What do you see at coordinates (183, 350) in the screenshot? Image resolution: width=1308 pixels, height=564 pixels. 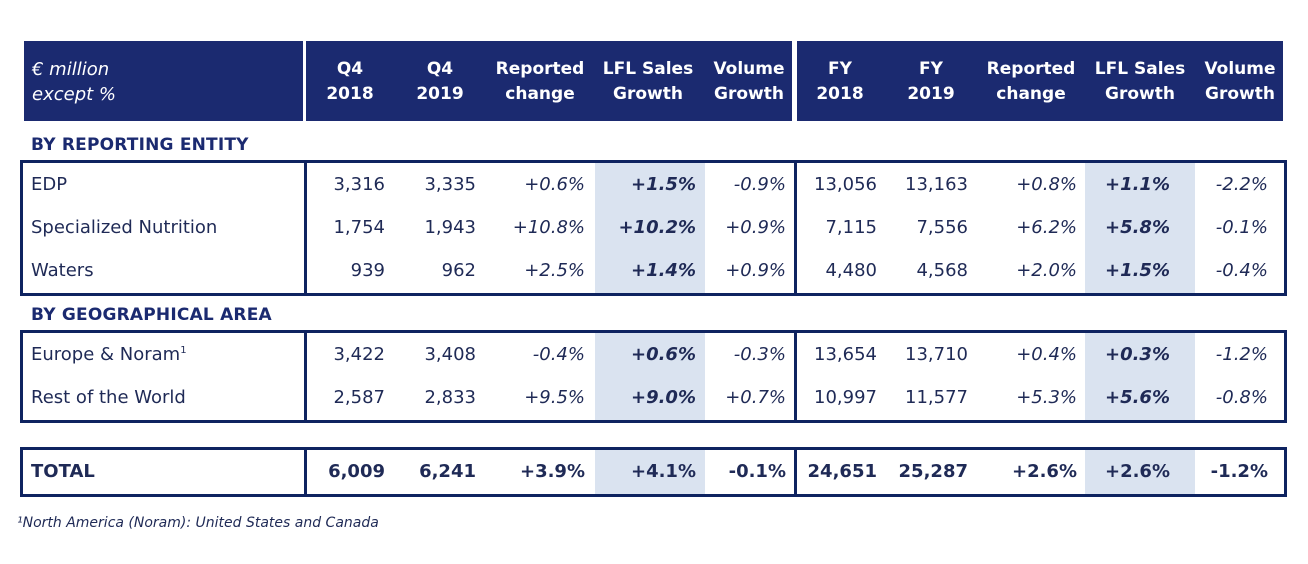 I see `footnote-marker: 1` at bounding box center [183, 350].